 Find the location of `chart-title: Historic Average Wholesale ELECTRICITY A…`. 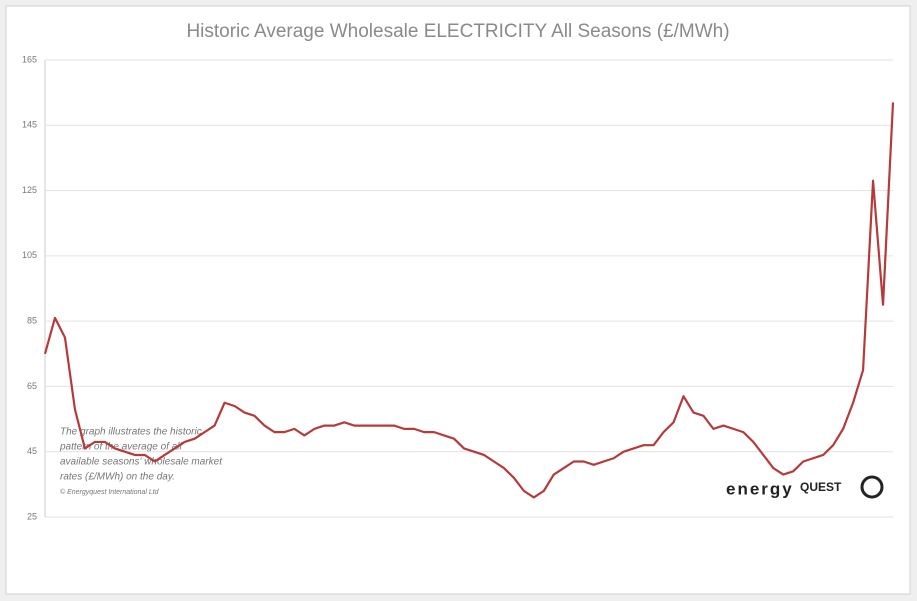

chart-title: Historic Average Wholesale ELECTRICITY A… is located at coordinates (457, 31).